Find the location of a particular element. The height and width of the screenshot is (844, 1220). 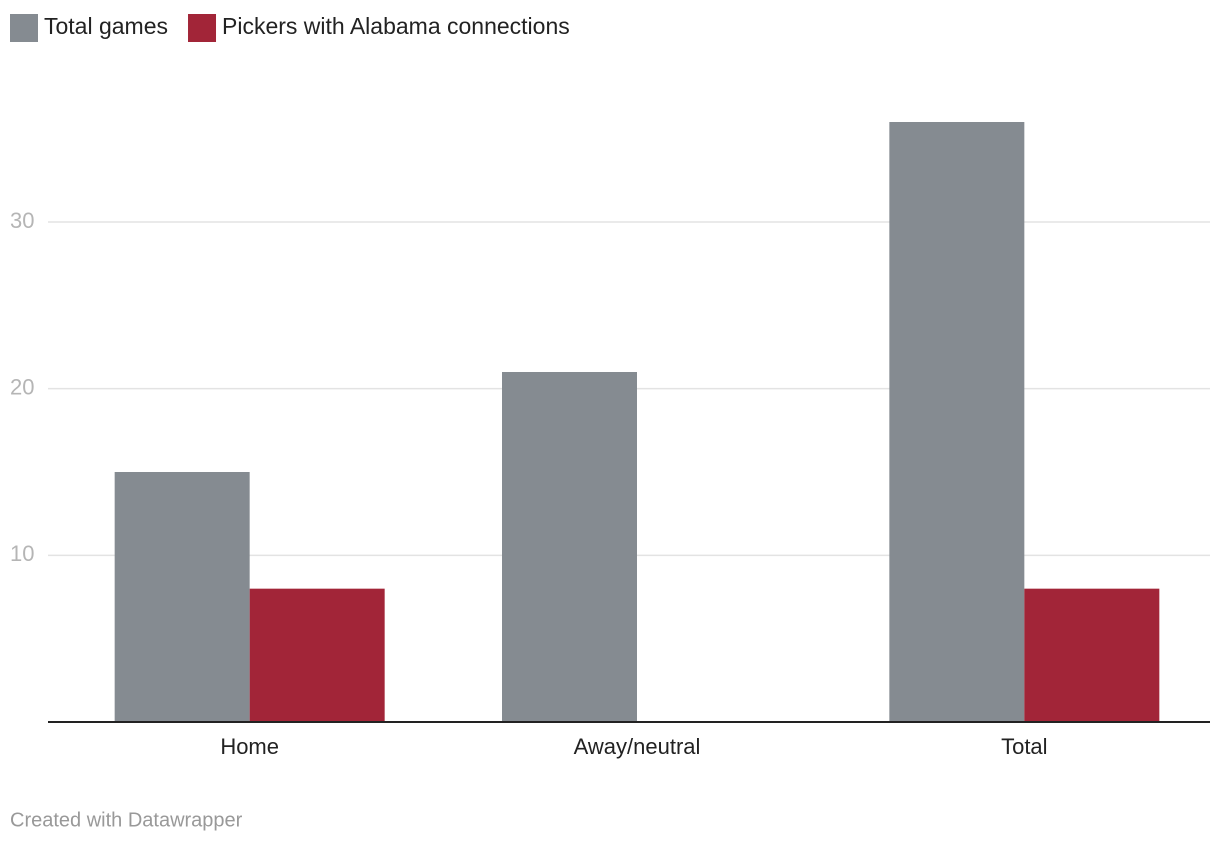

x-tick-label: Home is located at coordinates (249, 746).